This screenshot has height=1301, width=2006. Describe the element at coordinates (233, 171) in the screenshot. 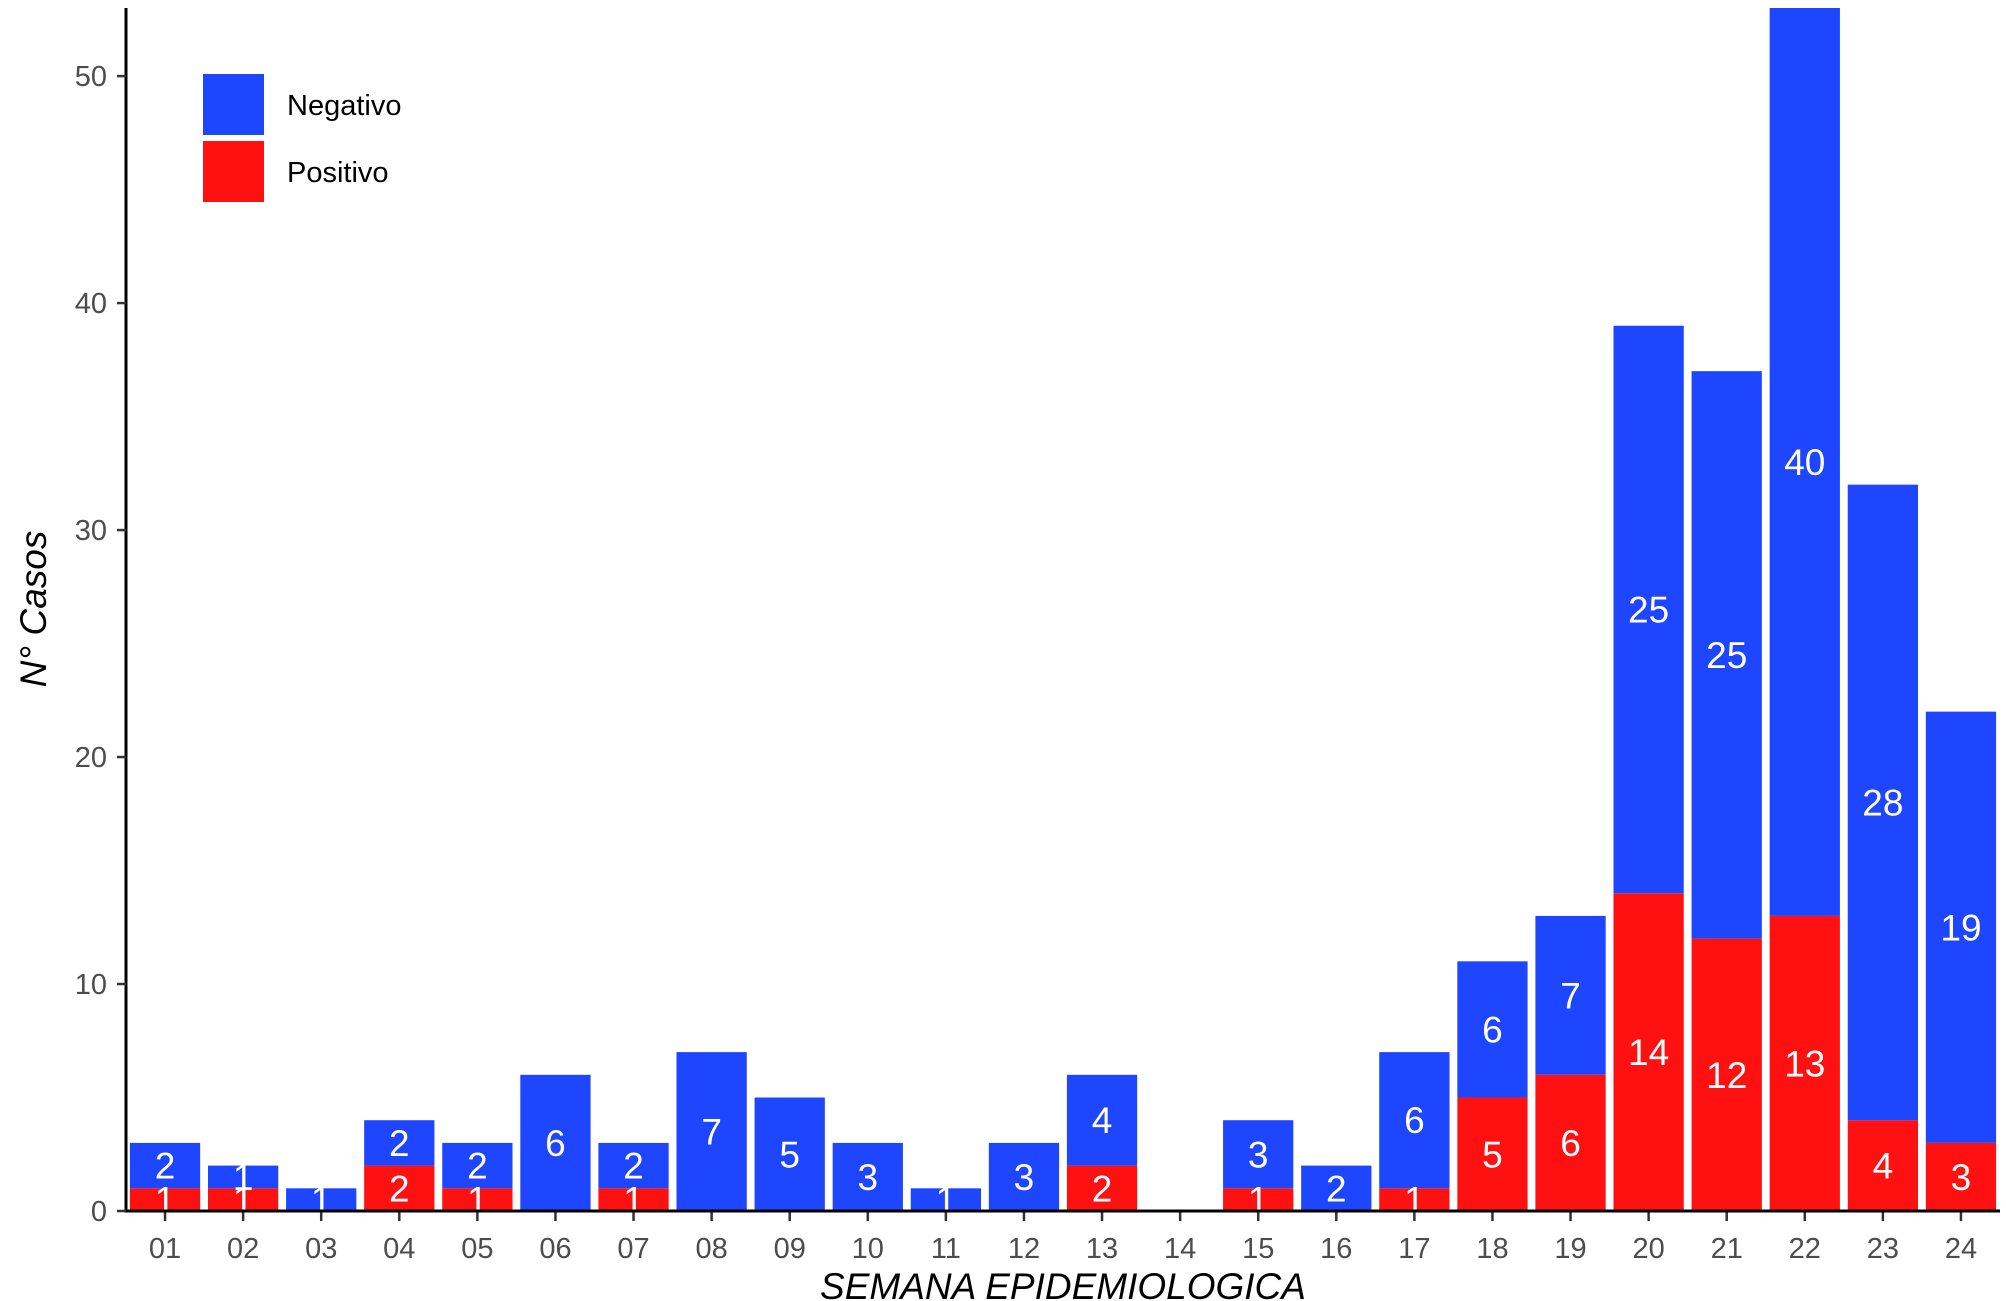

I see `legend-key-positivo` at that location.